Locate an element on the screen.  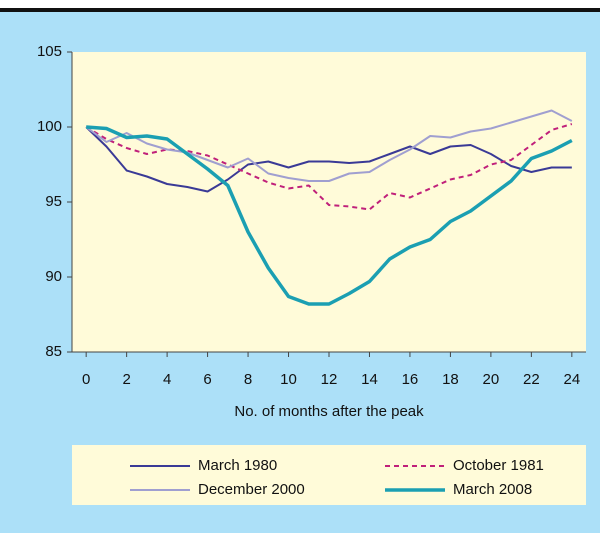
legend-label: October 1981 is located at coordinates (498, 465).